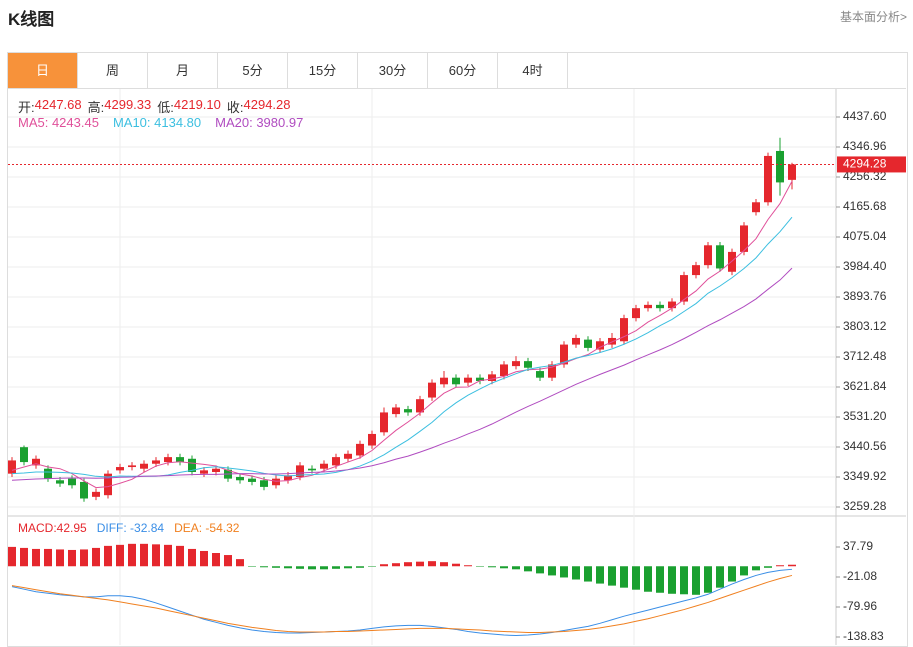 The image size is (913, 647). Describe the element at coordinates (402, 603) in the screenshot. I see `macd-line` at that location.